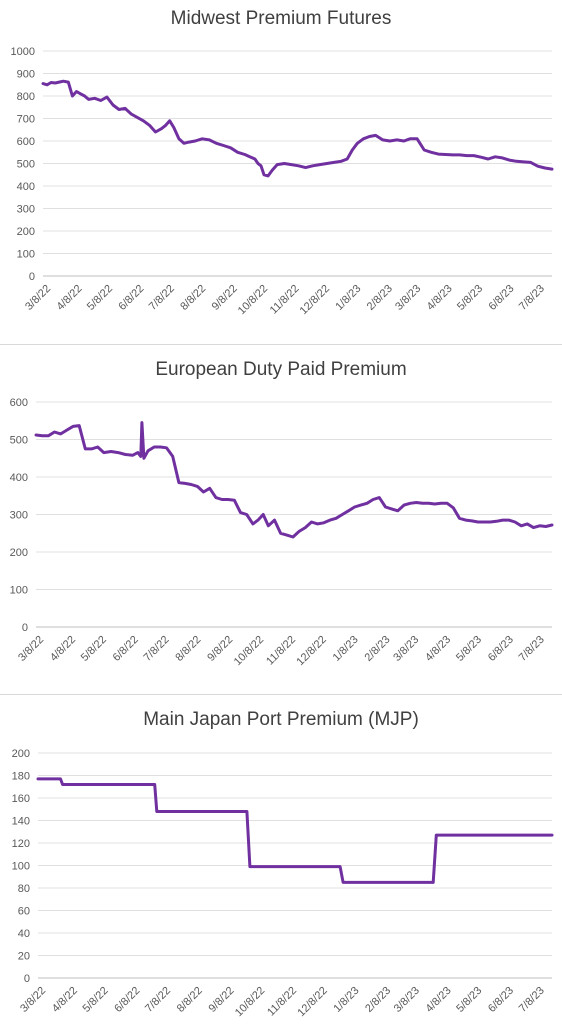 This screenshot has height=1036, width=562. What do you see at coordinates (26, 97) in the screenshot?
I see `y-tick-label: 800` at bounding box center [26, 97].